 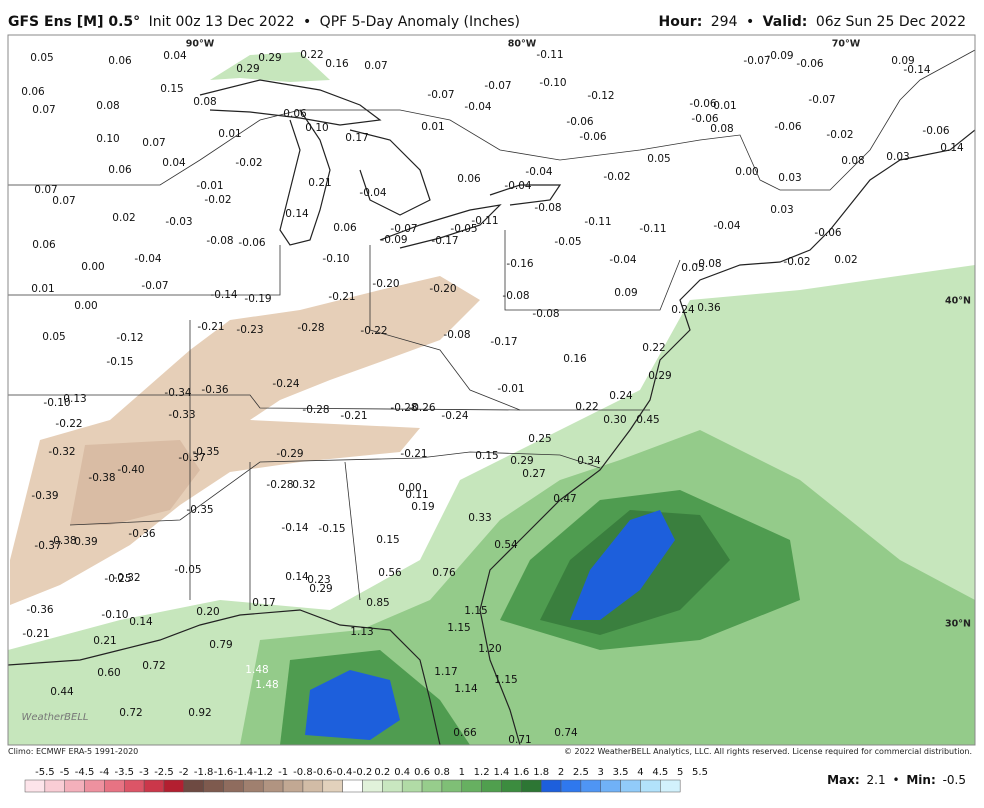 I want to click on map-value: 0.22, so click(x=311, y=55).